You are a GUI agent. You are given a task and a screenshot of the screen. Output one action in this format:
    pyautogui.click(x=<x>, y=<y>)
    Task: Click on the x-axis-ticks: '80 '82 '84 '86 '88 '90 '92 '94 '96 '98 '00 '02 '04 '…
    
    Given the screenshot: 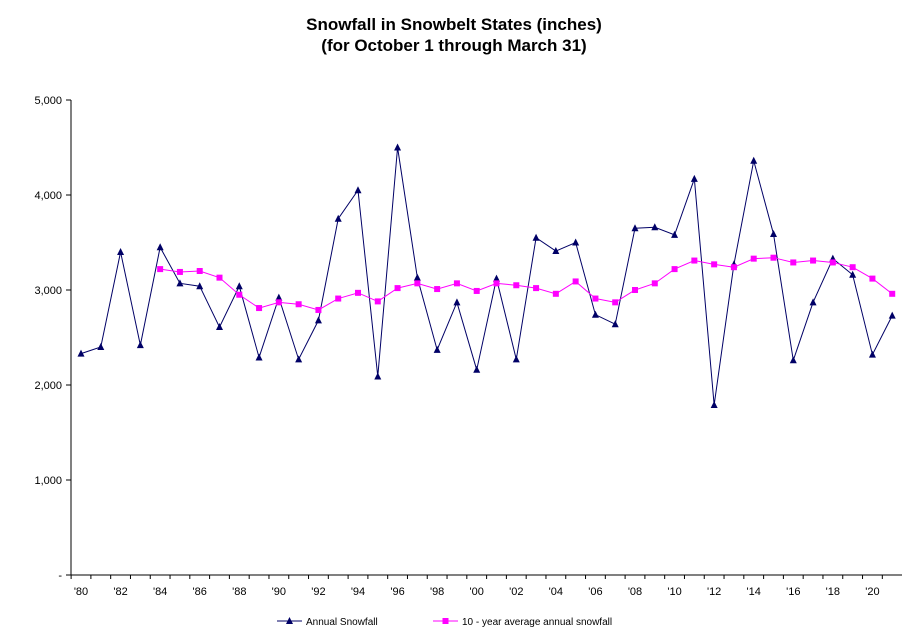 What is the action you would take?
    pyautogui.click(x=476, y=586)
    